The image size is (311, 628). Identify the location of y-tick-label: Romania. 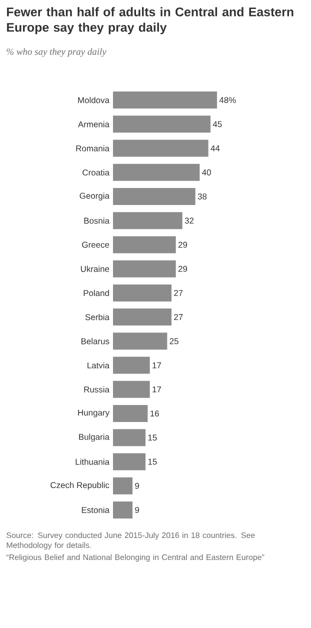
(93, 148).